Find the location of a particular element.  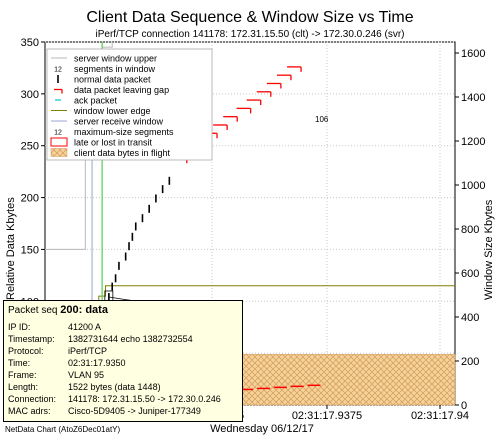

info-row-label: Frame: is located at coordinates (22, 375).